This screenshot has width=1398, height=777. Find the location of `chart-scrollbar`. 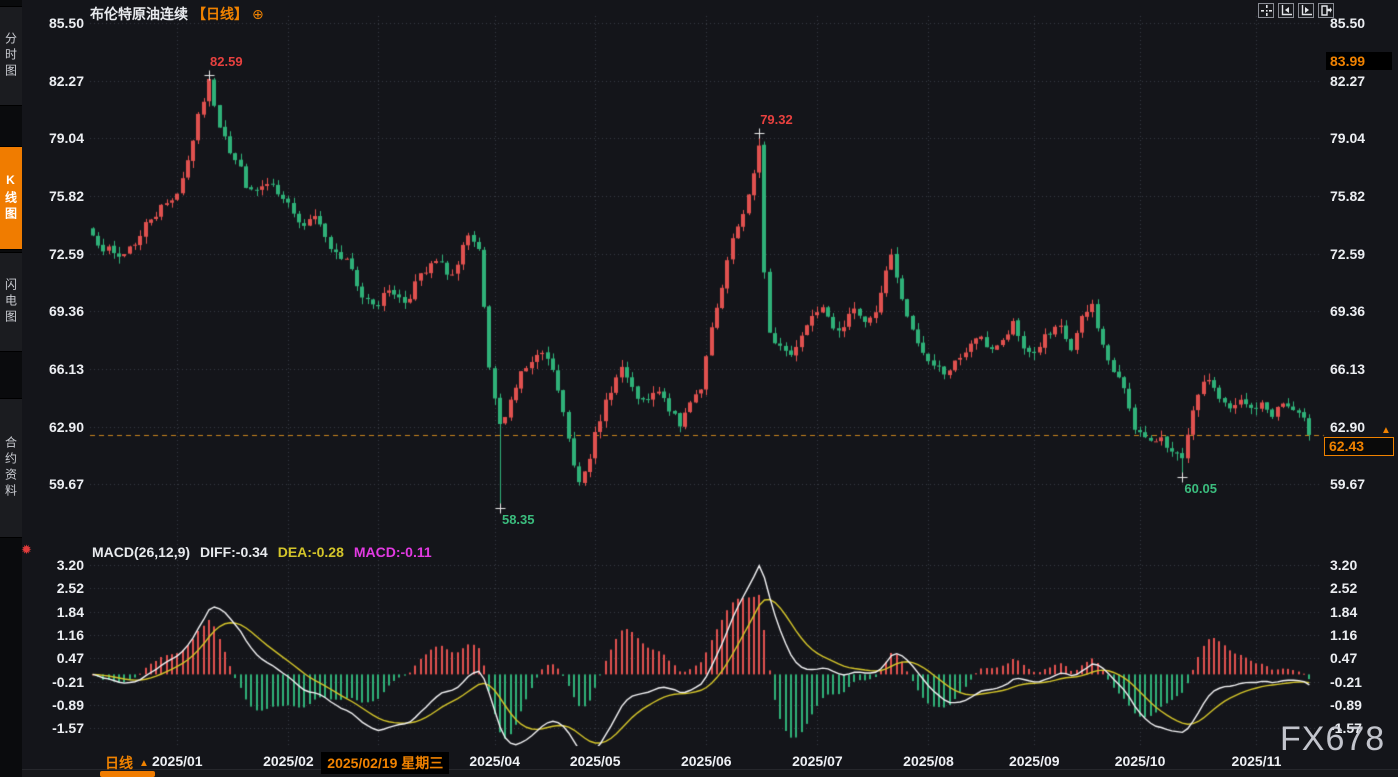

chart-scrollbar is located at coordinates (710, 773).